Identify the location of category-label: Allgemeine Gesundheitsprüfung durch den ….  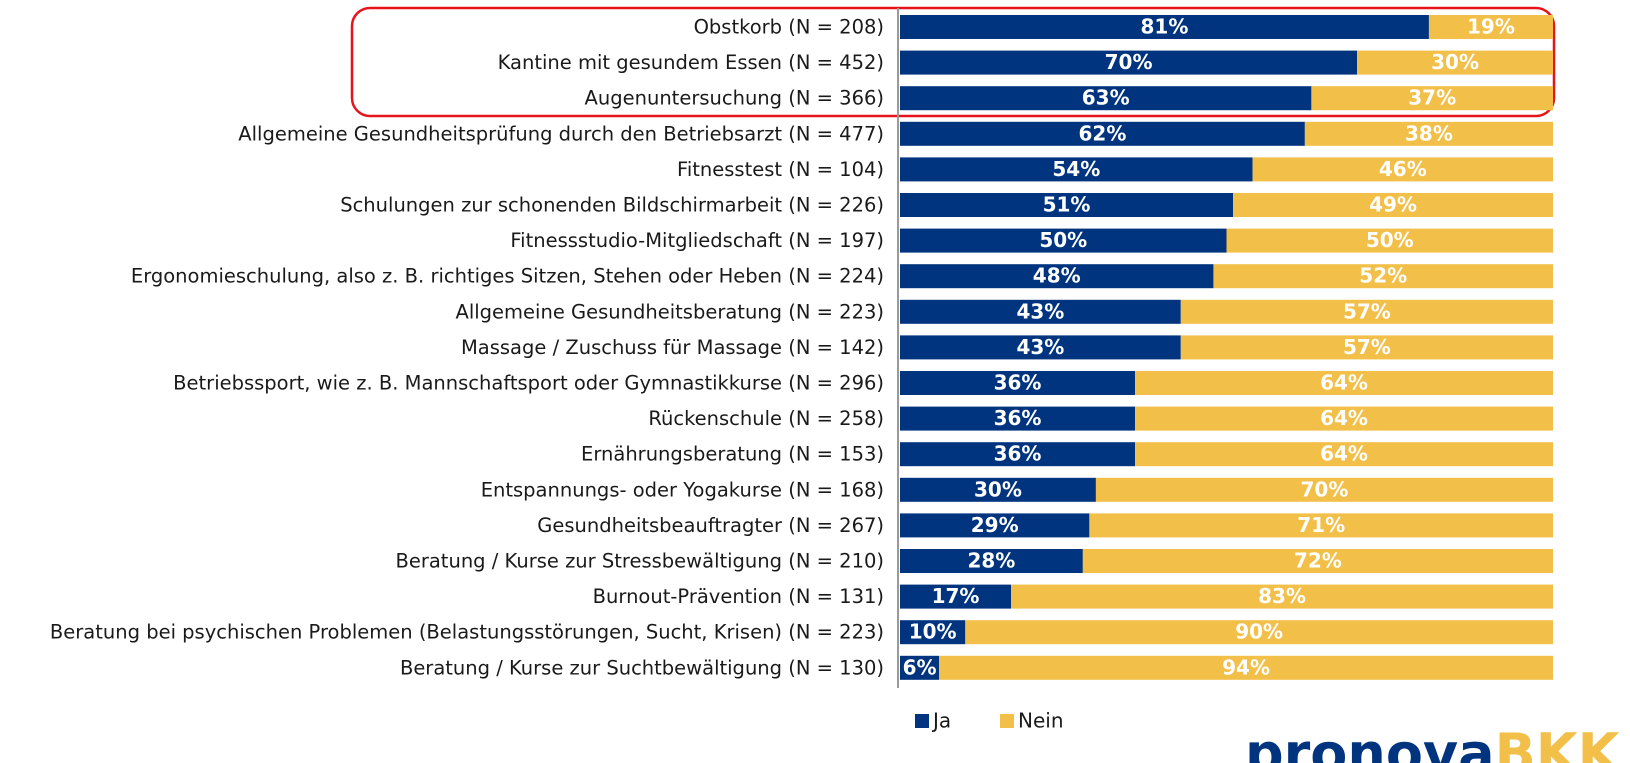
(561, 133).